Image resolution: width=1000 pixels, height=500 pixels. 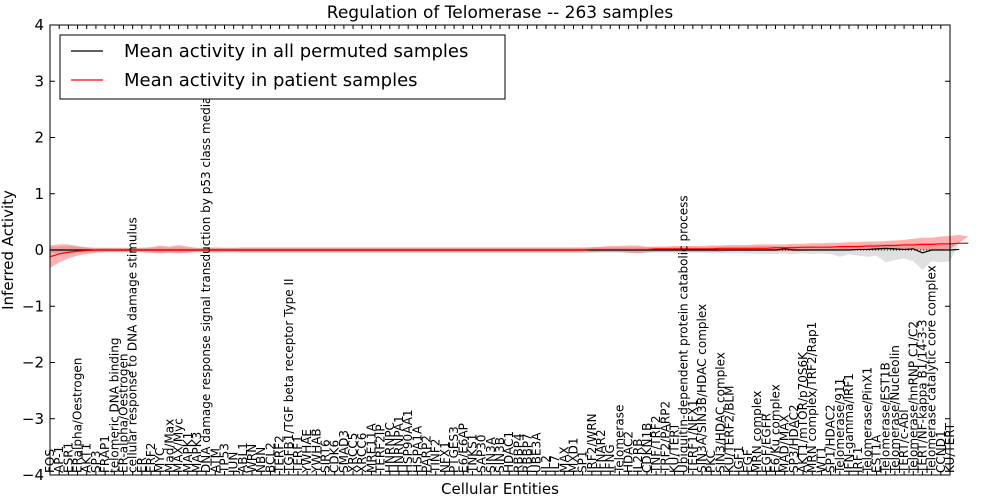 I want to click on x-axis-label: Cellular Entities, so click(x=500, y=489).